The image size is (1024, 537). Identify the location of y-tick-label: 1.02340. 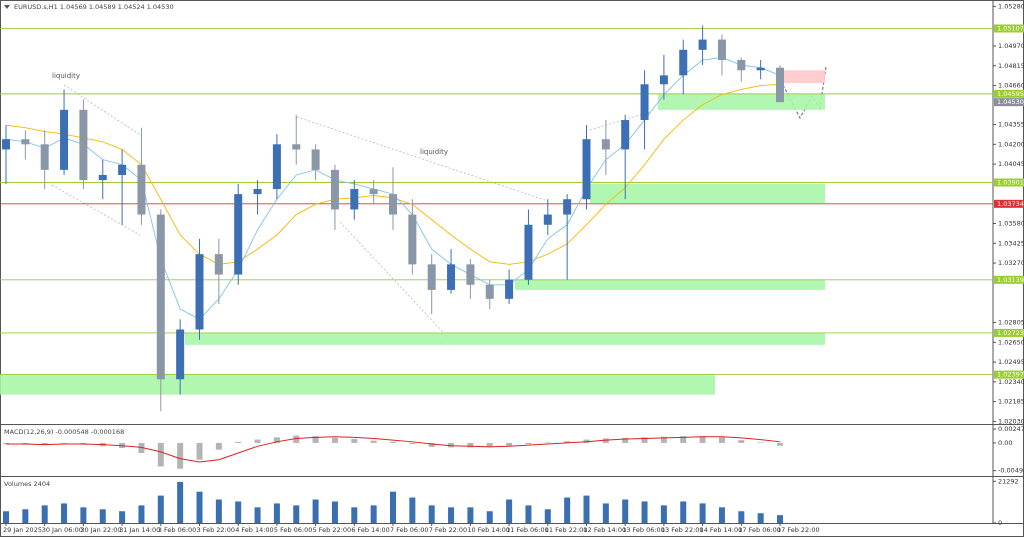
(1011, 382).